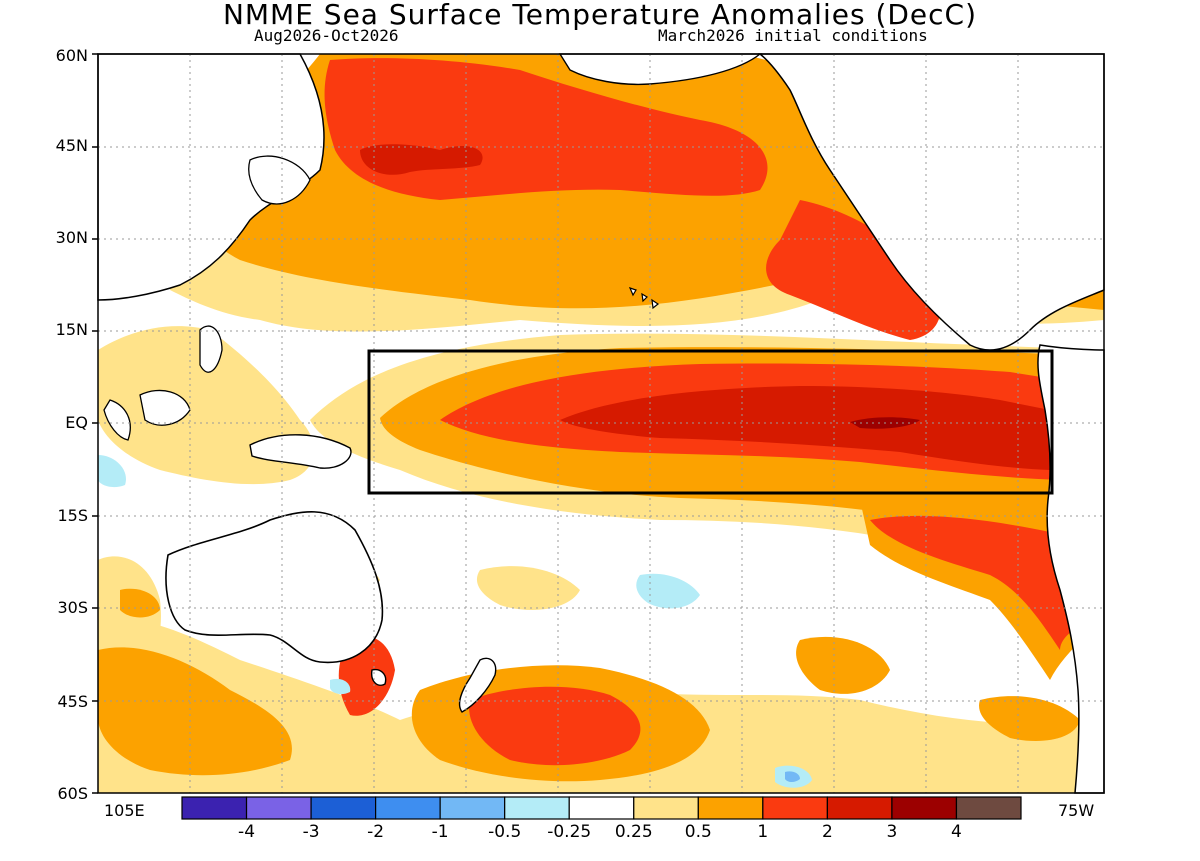  I want to click on lat-label-60s: 60S, so click(72, 793).